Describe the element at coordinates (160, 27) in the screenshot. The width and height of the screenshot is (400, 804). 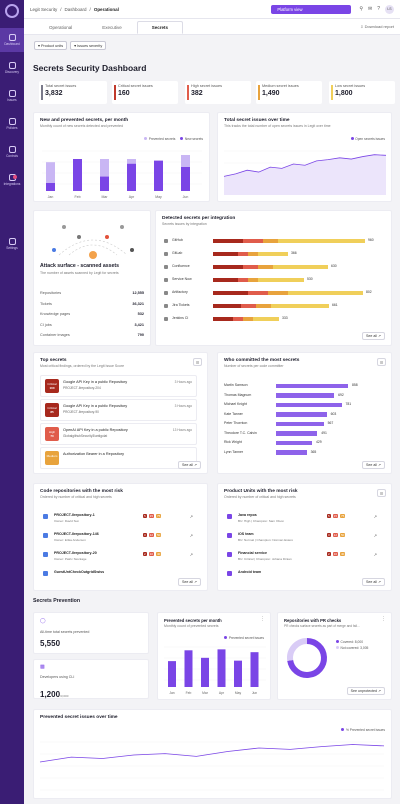
I see `tab-secrets: Secrets` at that location.